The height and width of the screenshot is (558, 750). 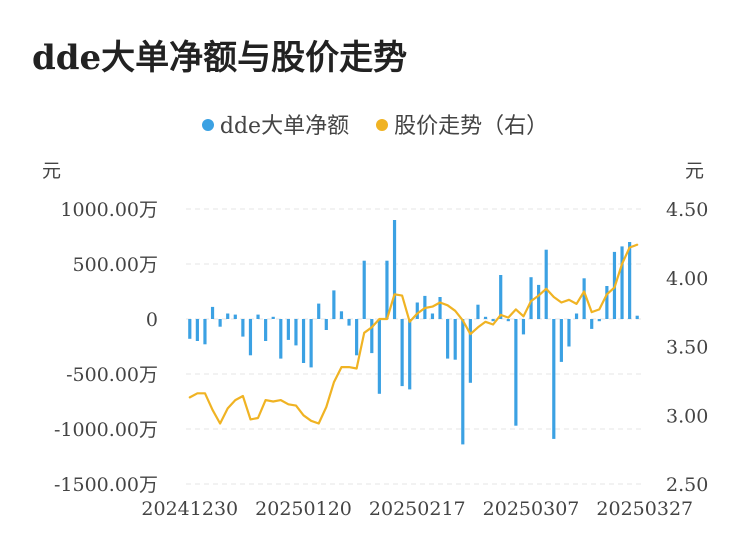 I want to click on legend-item-line: 股价走势（右）, so click(x=462, y=124).